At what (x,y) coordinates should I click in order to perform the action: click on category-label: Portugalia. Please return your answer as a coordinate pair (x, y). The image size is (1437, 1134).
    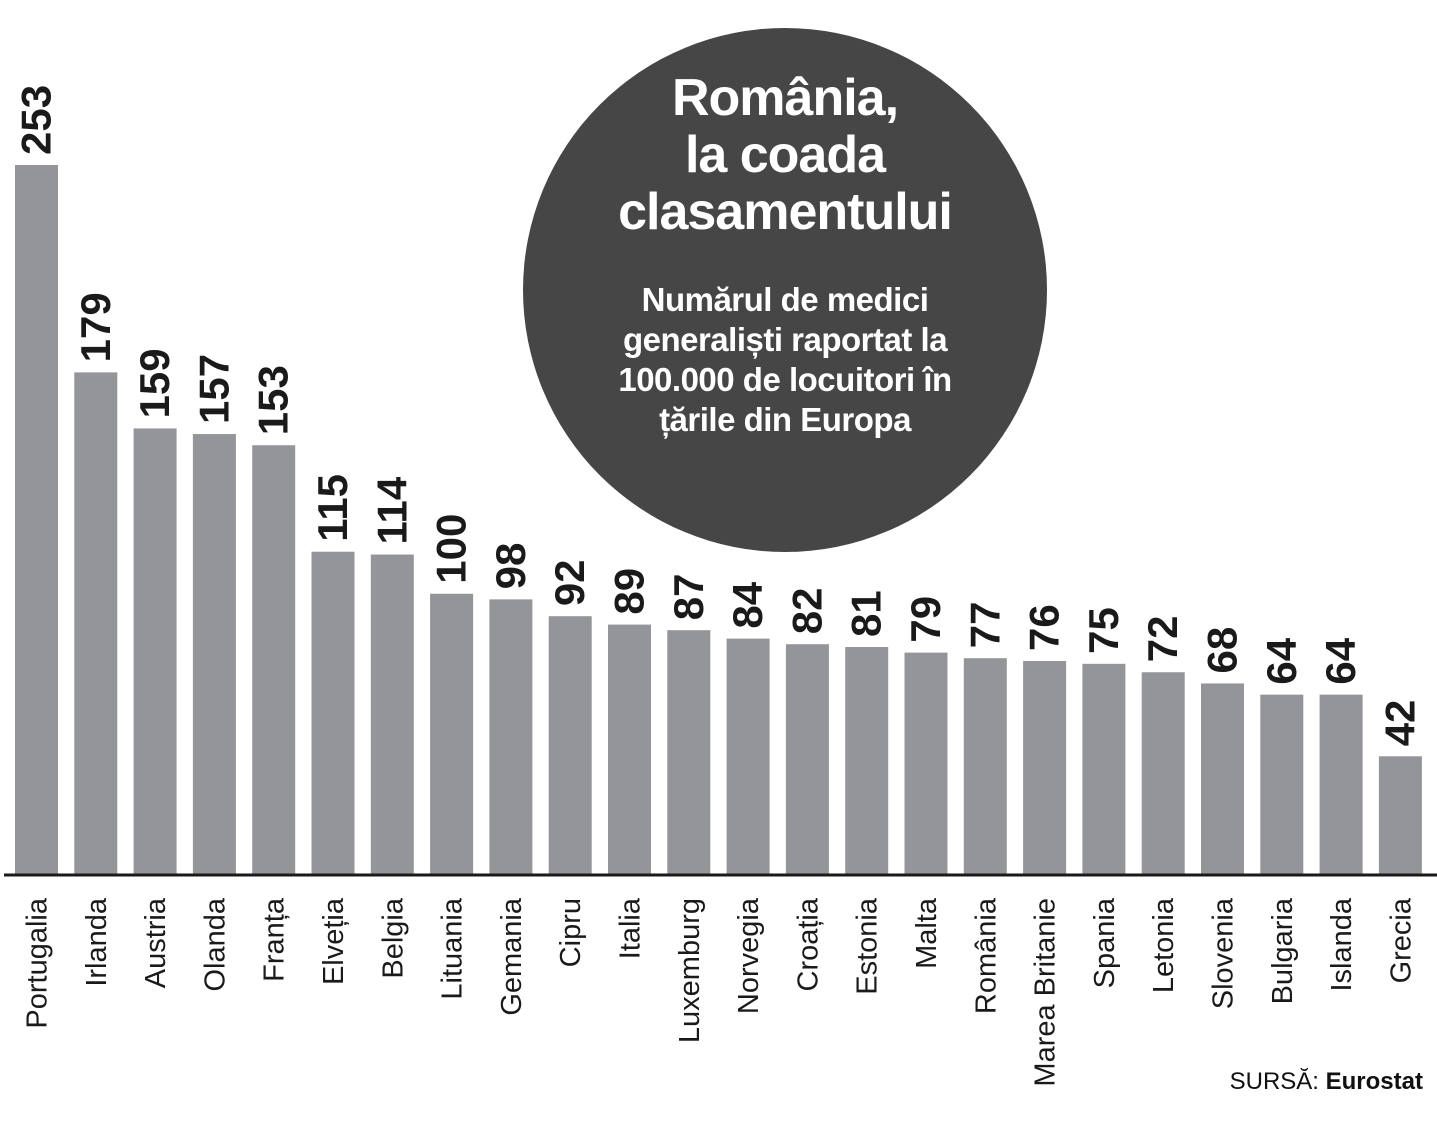
    Looking at the image, I should click on (38, 962).